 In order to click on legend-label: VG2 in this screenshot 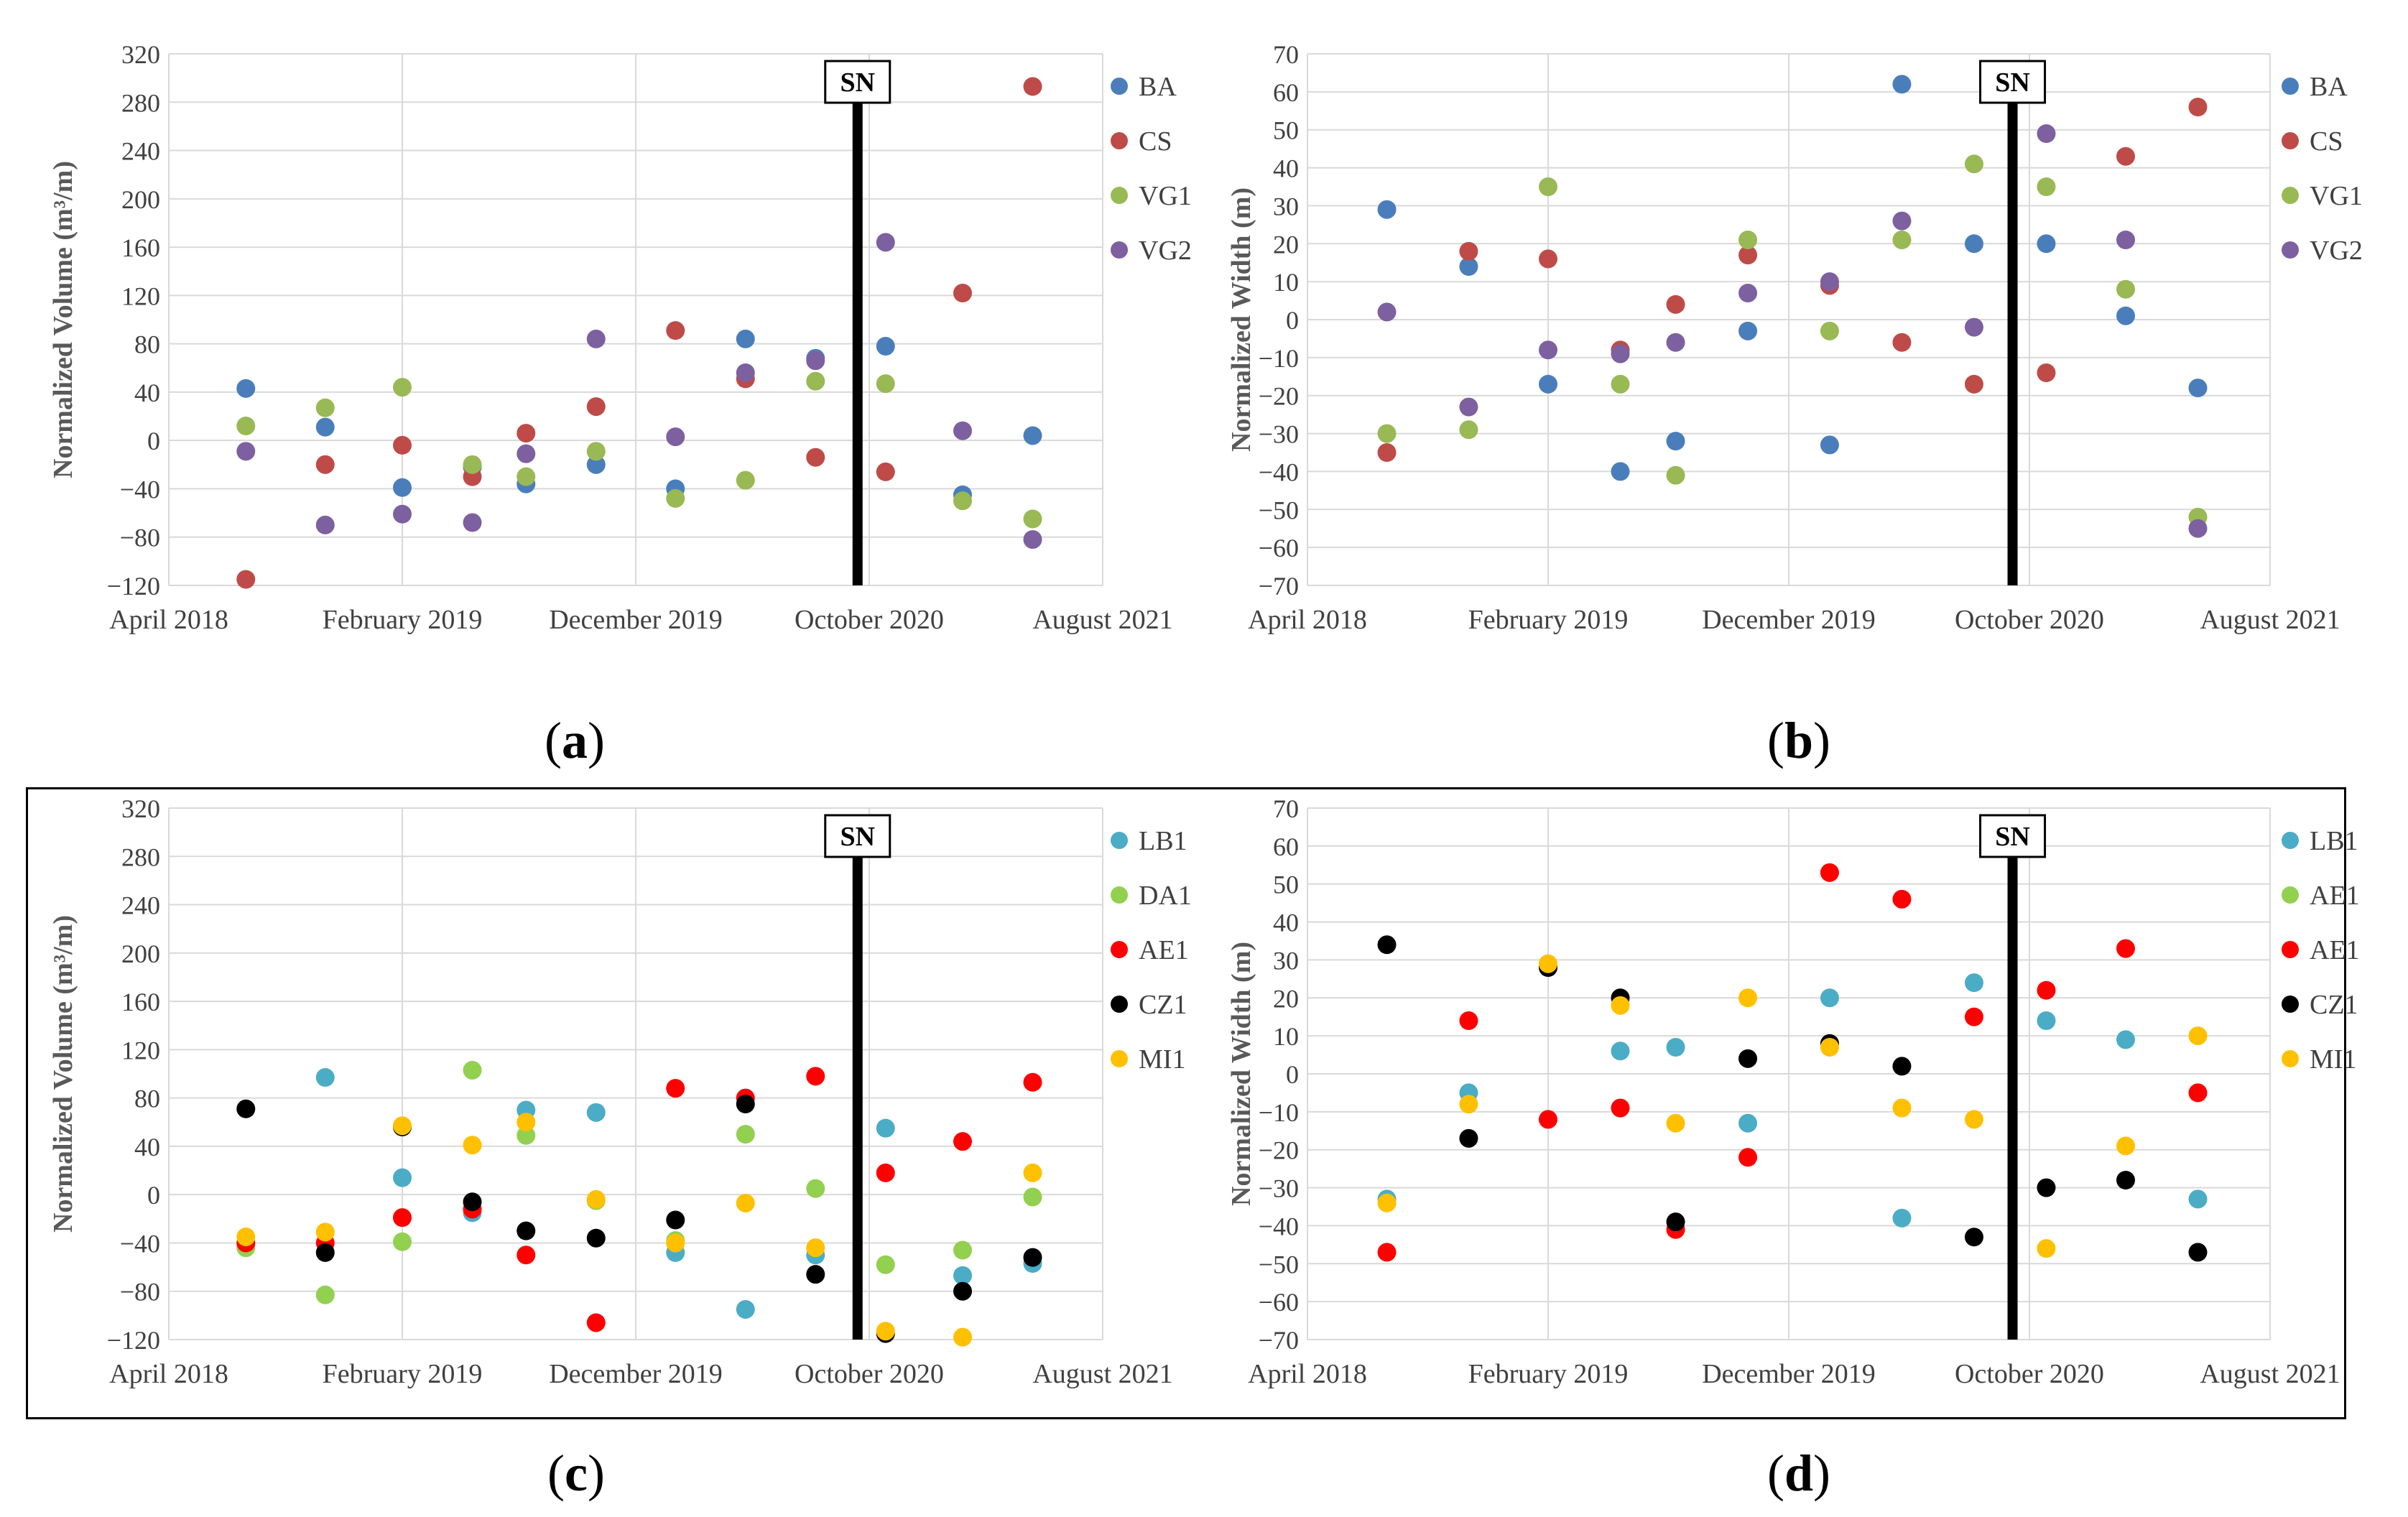, I will do `click(2336, 251)`.